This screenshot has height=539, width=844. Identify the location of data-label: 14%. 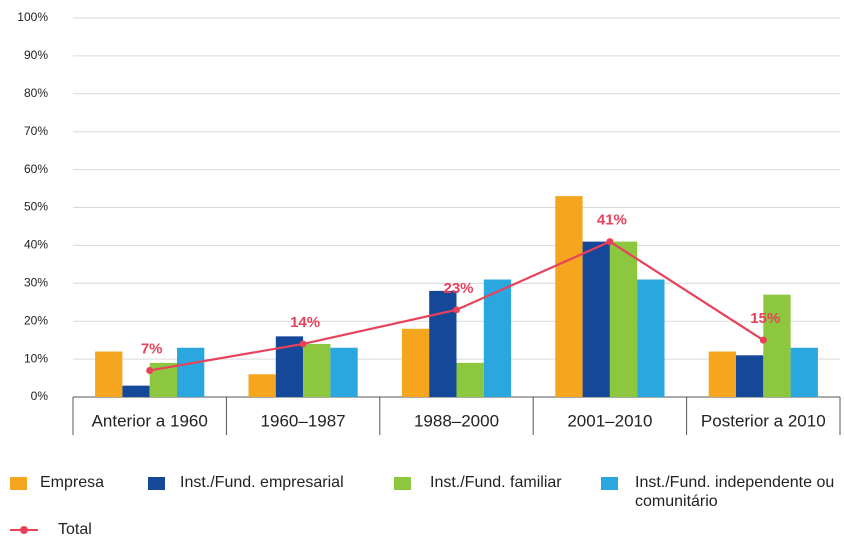
(305, 322).